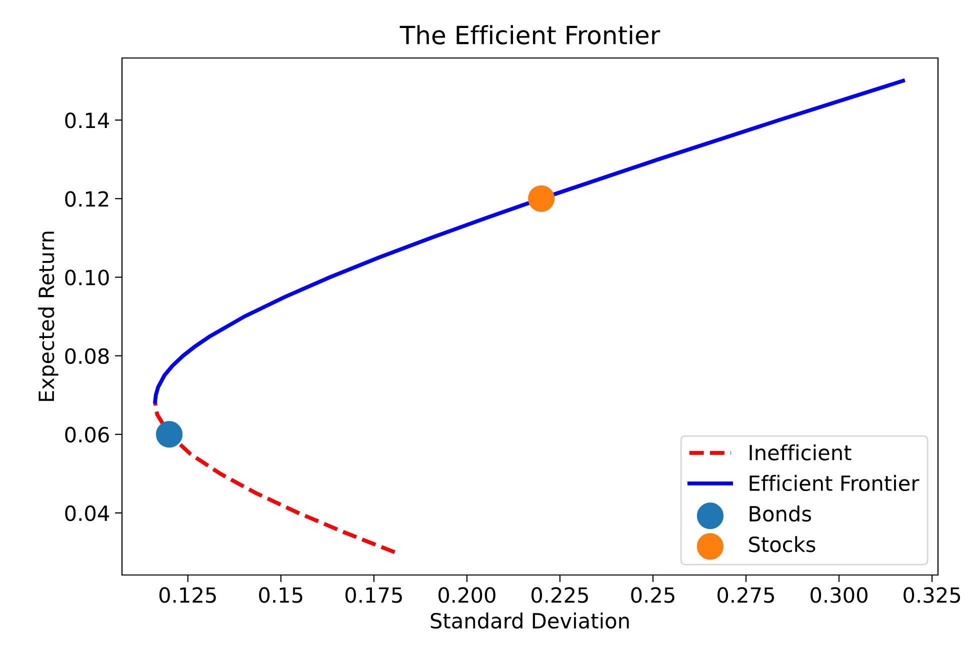  Describe the element at coordinates (87, 356) in the screenshot. I see `y-tick-label: 0.08` at that location.